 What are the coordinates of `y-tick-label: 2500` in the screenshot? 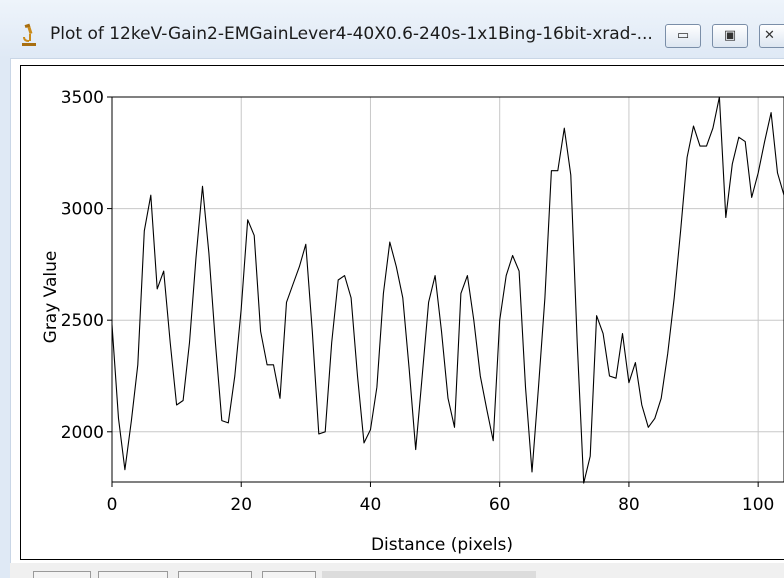 It's located at (82, 321).